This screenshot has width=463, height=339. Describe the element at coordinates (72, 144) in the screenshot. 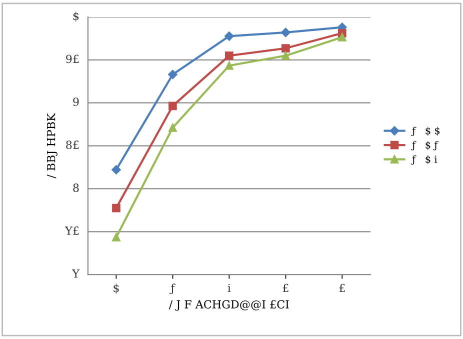

I see `text: 8£` at that location.